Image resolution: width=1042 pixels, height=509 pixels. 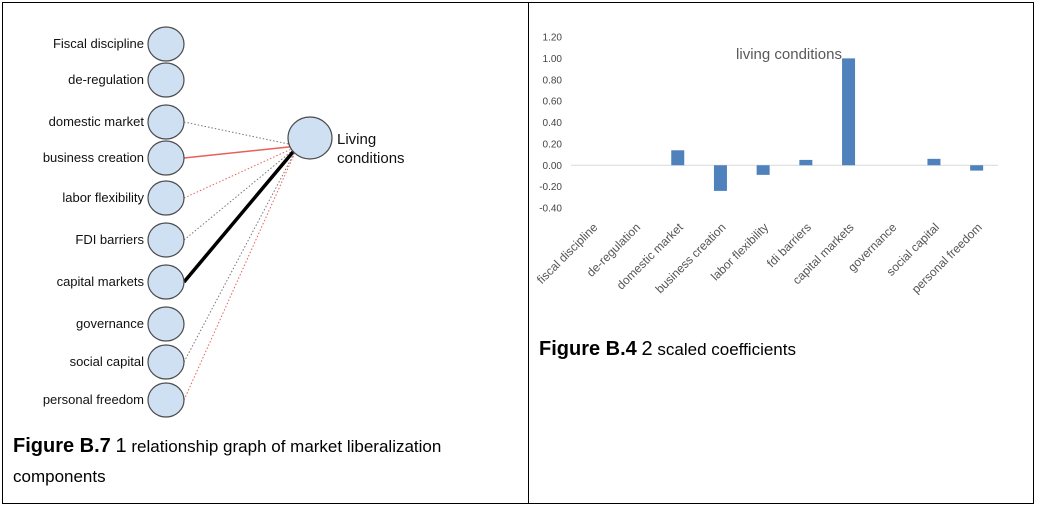 I want to click on bar-personal-freedom, so click(x=977, y=168).